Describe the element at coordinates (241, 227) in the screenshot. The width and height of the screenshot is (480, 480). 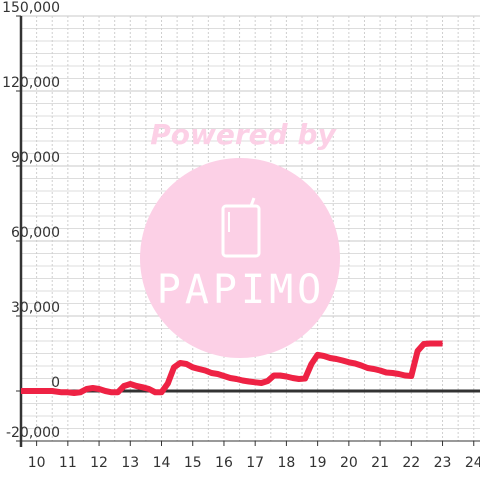
I see `phone-icon` at that location.